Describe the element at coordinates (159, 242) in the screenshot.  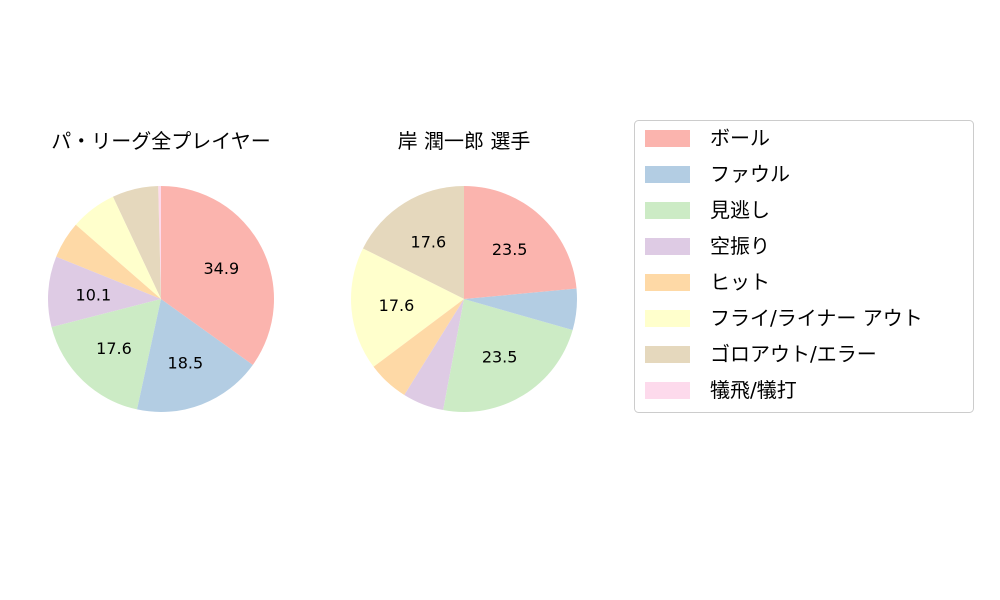
I see `pie-slice-sac-fly-bunt` at that location.